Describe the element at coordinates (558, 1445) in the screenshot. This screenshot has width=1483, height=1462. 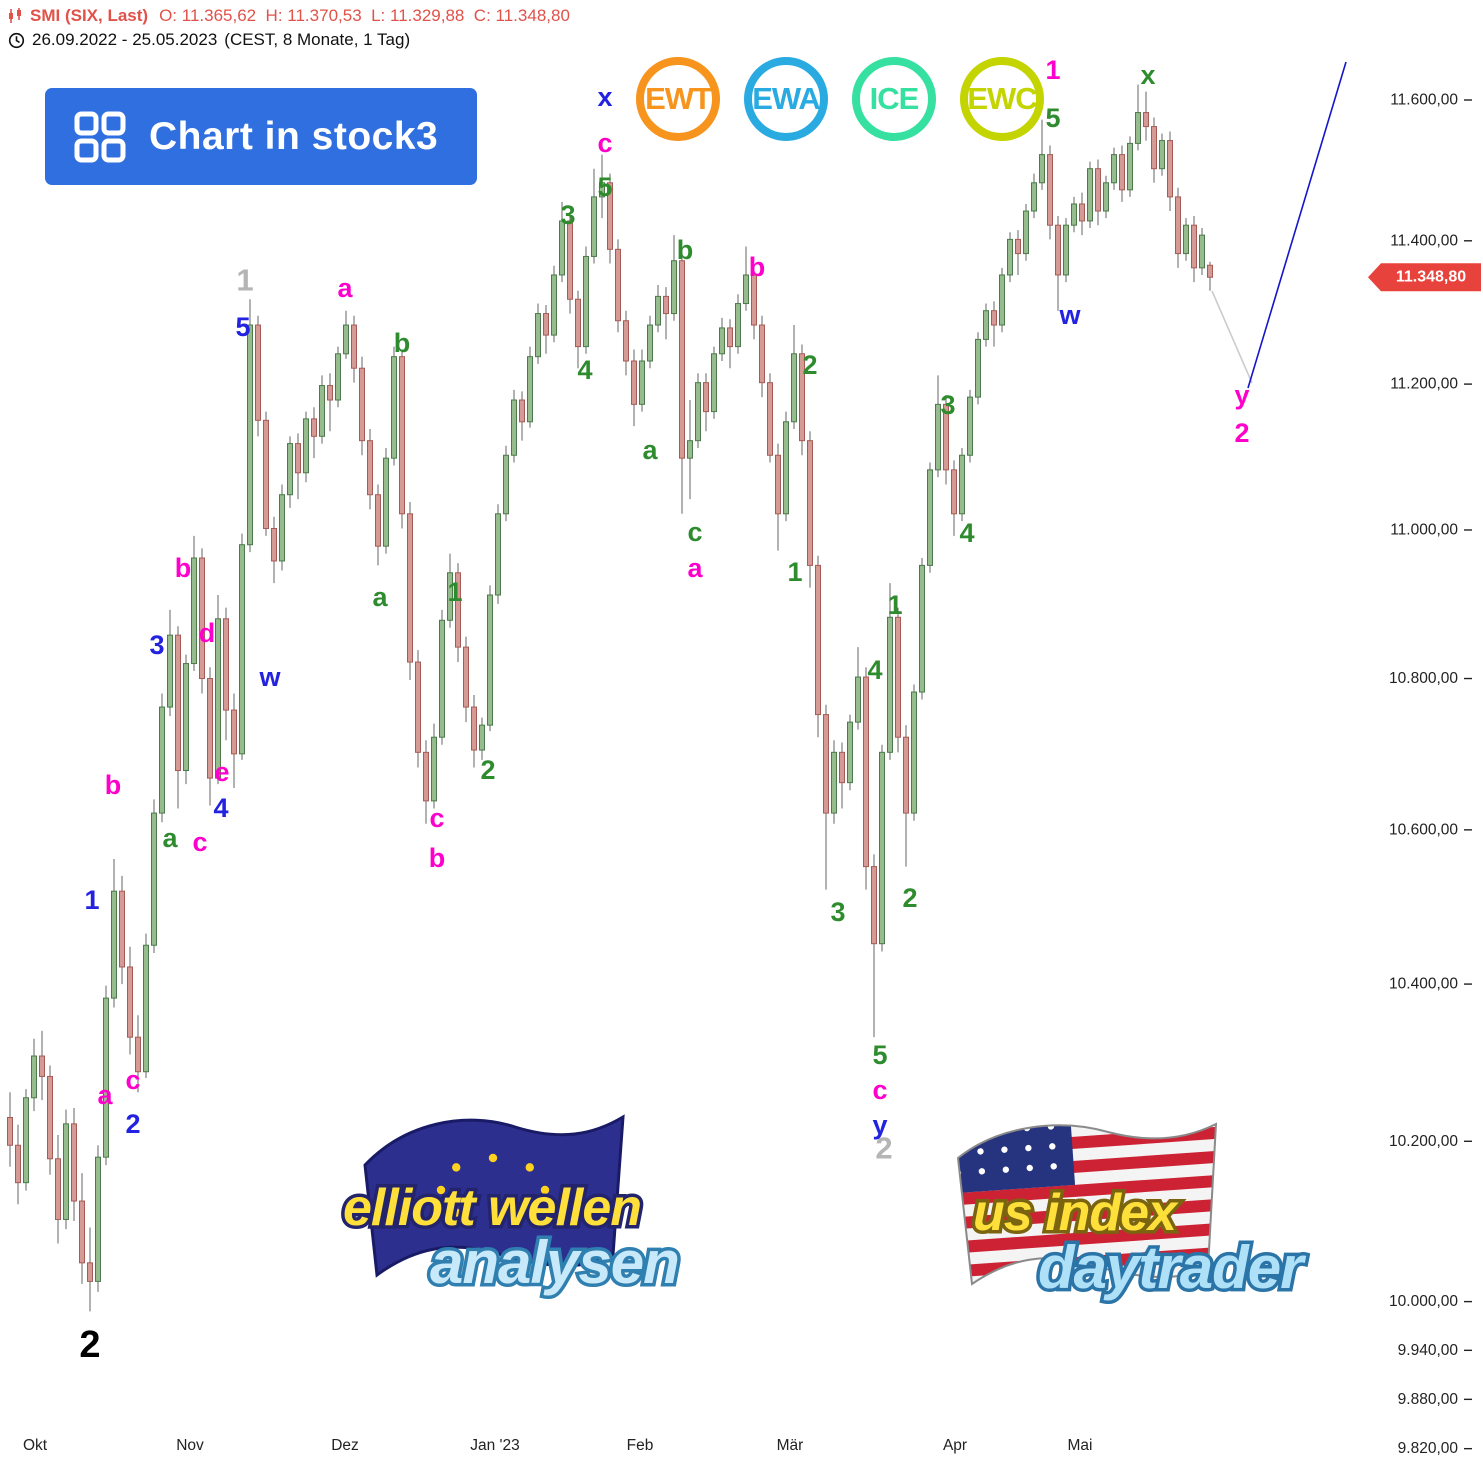
I see `time-axis: Okt Nov Dez Jan '23 Feb Mär Apr Mai` at that location.